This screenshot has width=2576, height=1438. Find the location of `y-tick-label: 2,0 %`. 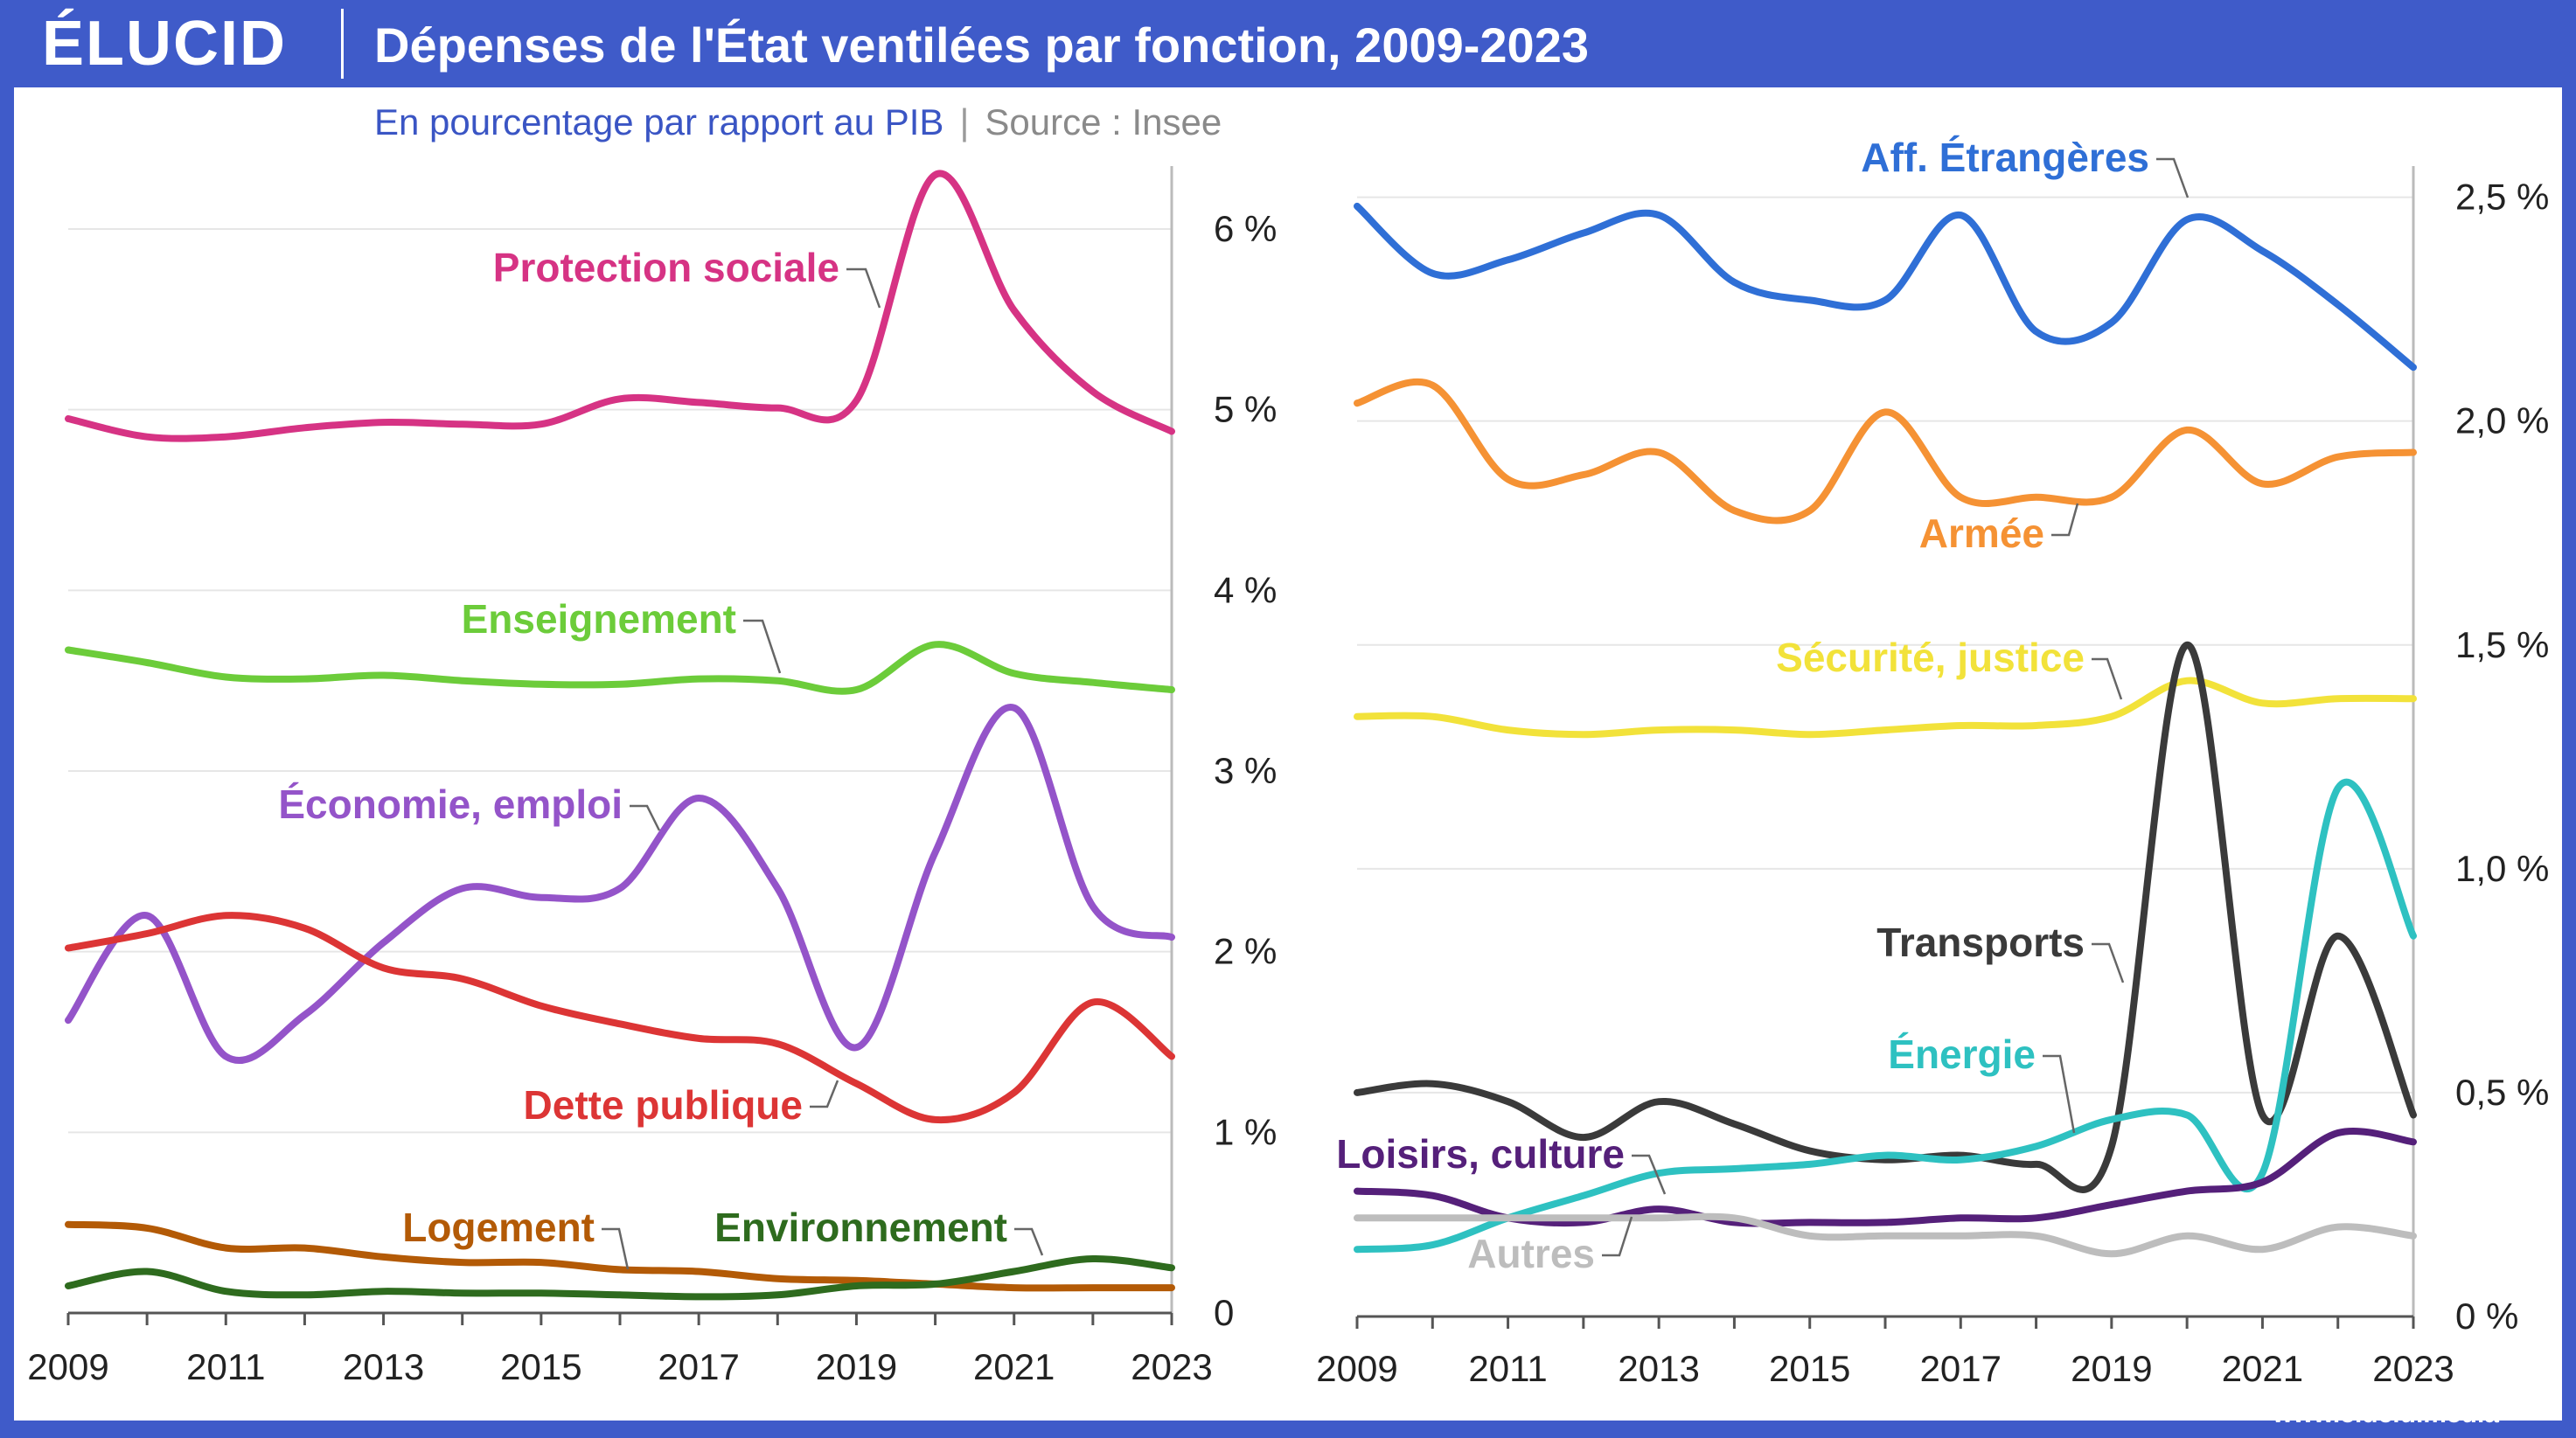

y-tick-label: 2,0 % is located at coordinates (2502, 420).